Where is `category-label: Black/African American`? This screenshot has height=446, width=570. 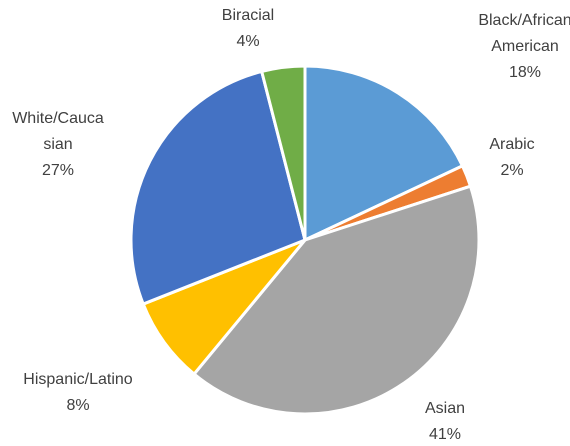 category-label: Black/African American is located at coordinates (524, 33).